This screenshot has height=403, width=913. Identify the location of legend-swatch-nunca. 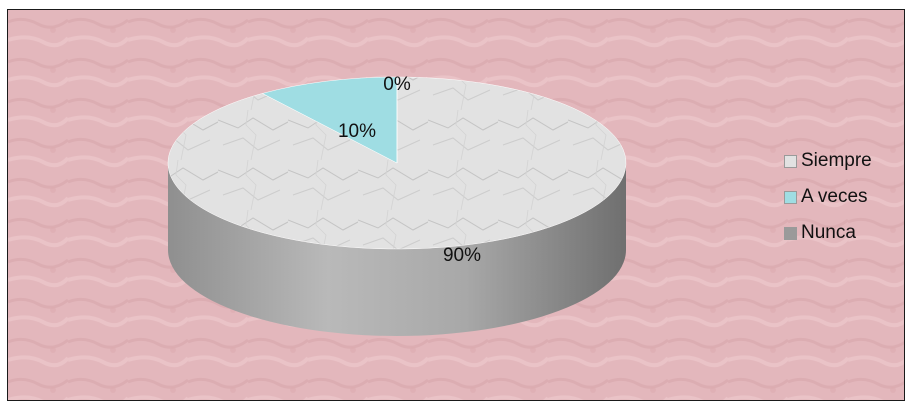
(790, 233).